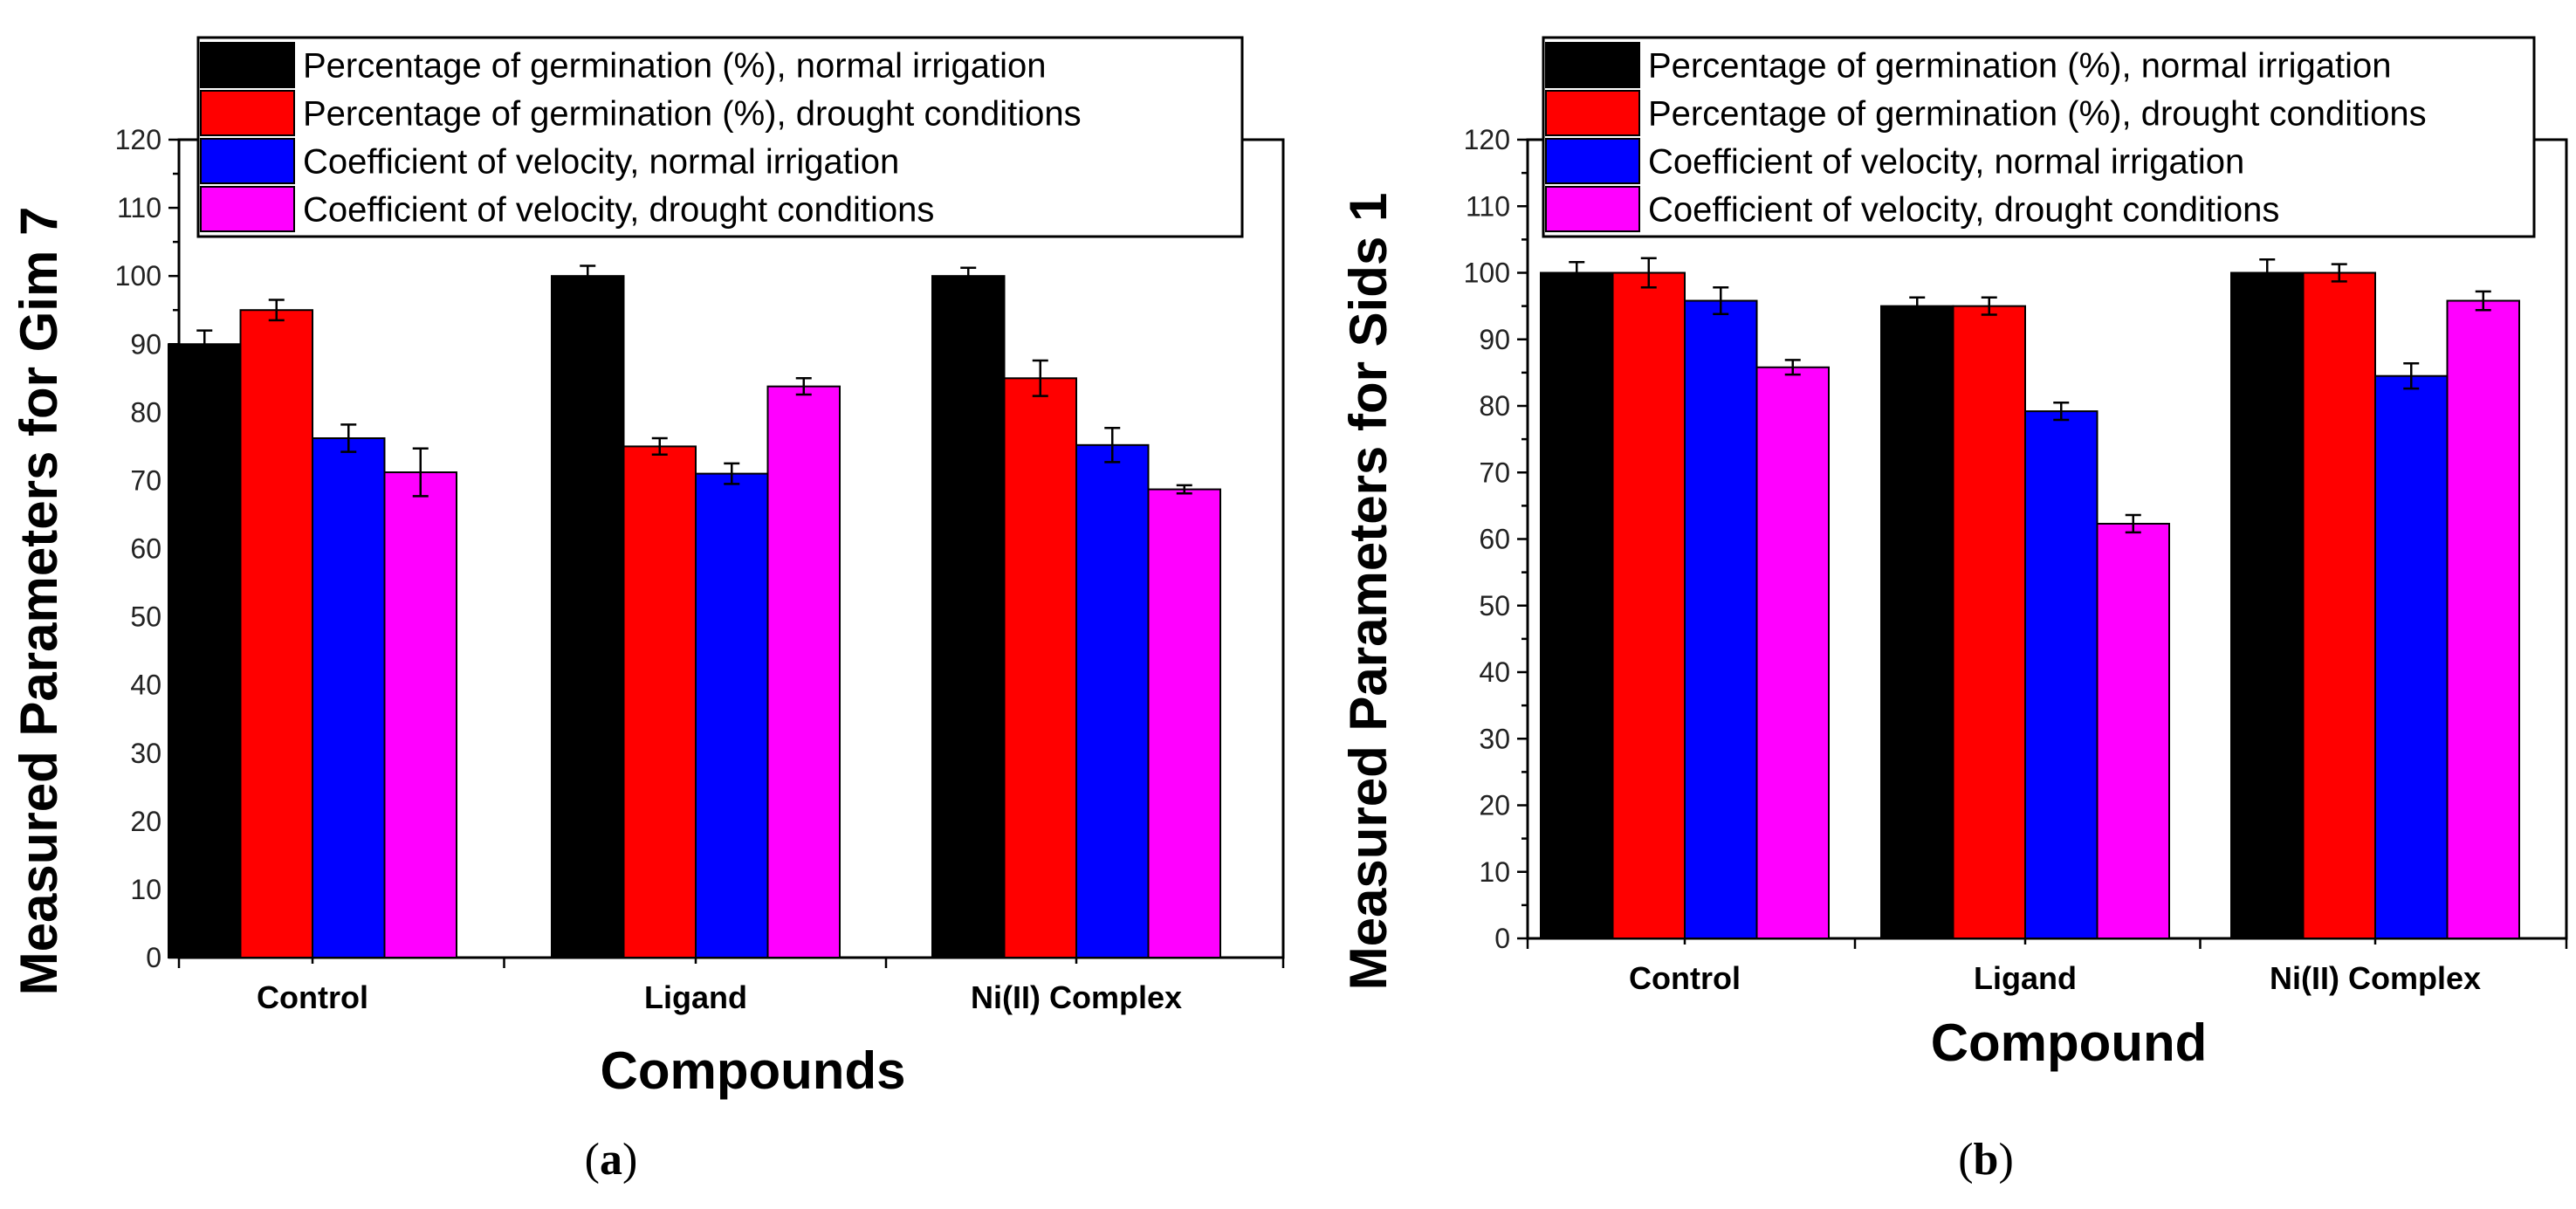 The image size is (2576, 1209). I want to click on panel-label: (b), so click(1986, 1160).